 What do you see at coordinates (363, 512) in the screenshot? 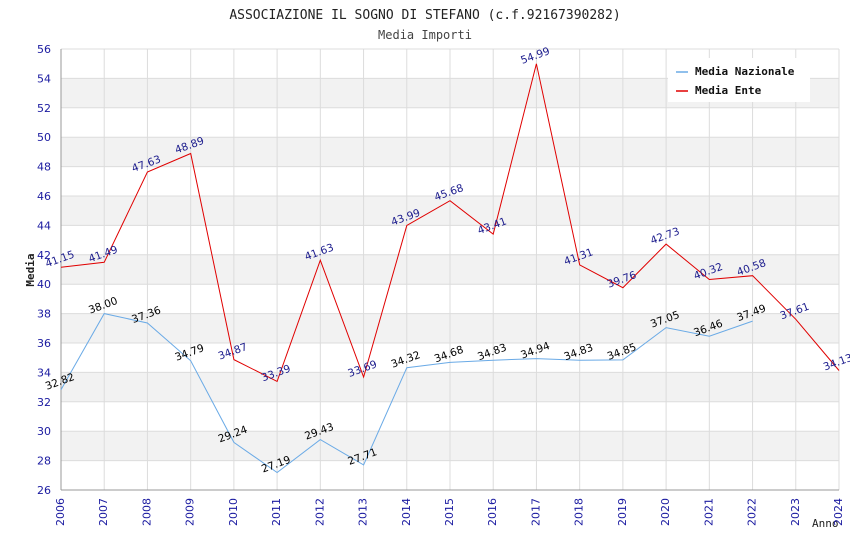
I see `x-tick-label: 2013` at bounding box center [363, 512].